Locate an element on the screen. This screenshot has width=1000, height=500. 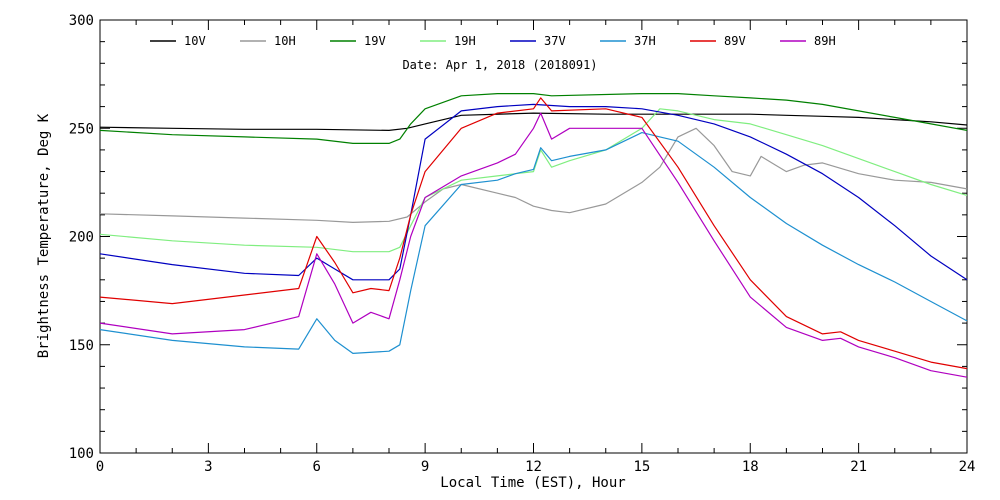
legend-label-10h: 10H is located at coordinates (285, 41).